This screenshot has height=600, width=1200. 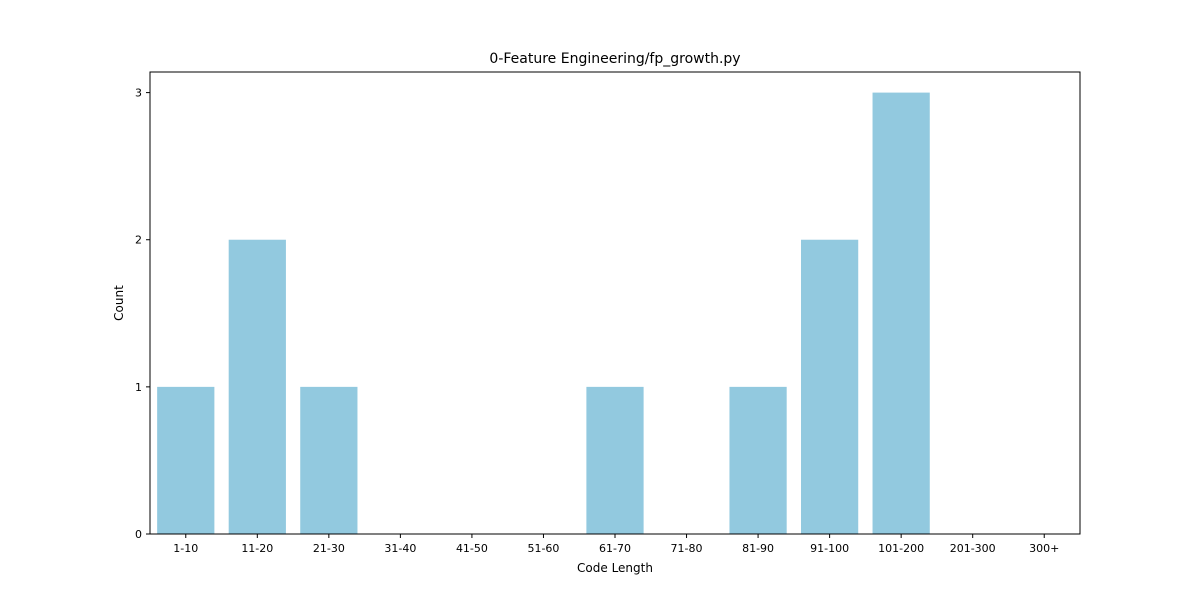 I want to click on x-tick-label: 1-10, so click(x=185, y=548).